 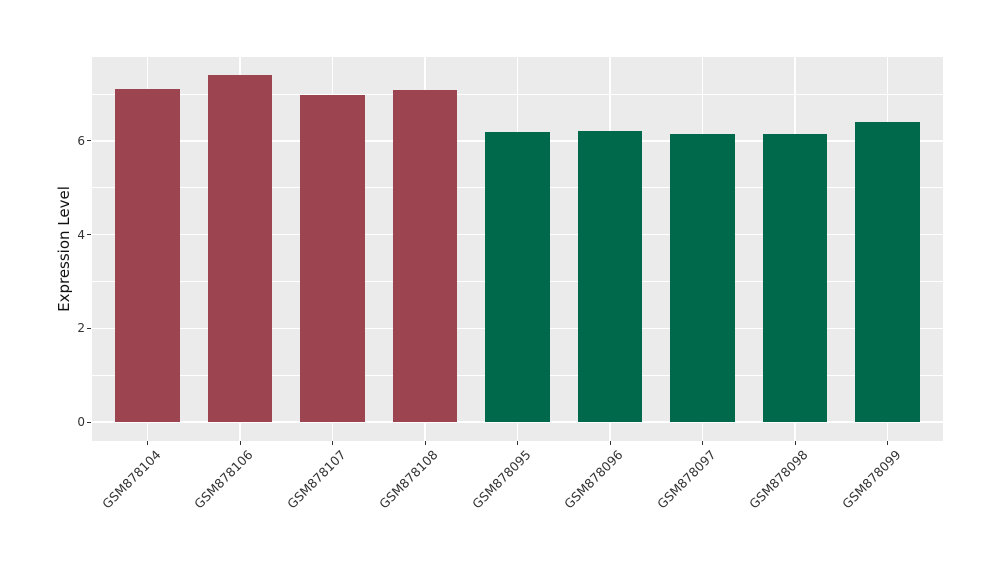 I want to click on x-tick-label: GSM878104, so click(x=131, y=479).